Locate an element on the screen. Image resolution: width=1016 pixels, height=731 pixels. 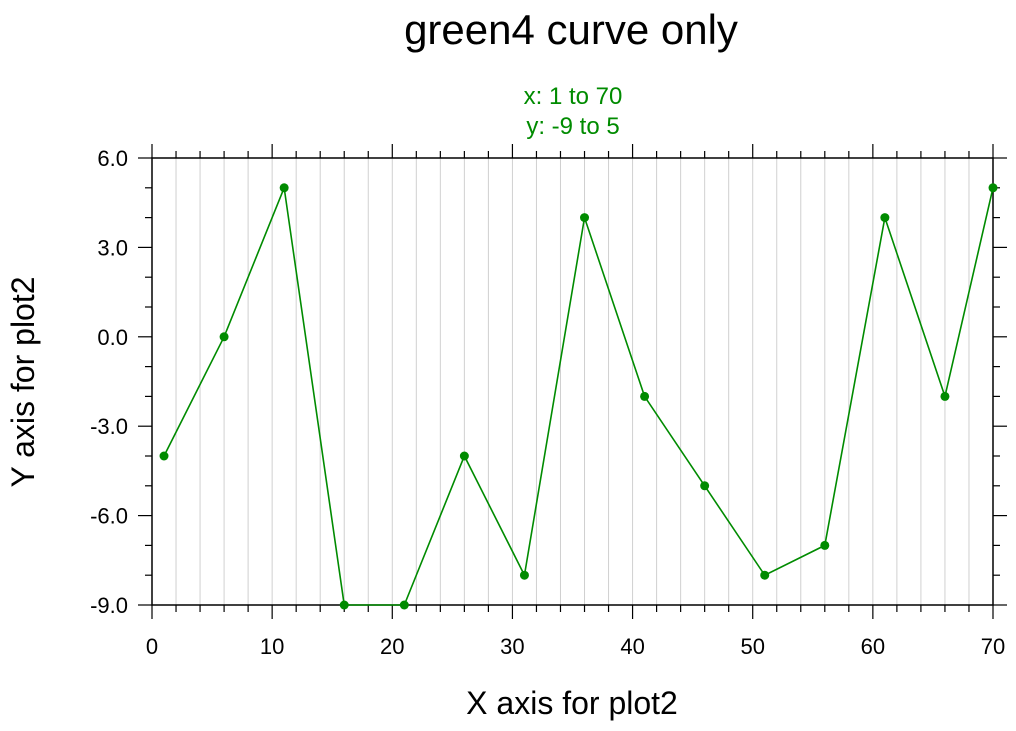
y-tick-label: -3.0 is located at coordinates (109, 426).